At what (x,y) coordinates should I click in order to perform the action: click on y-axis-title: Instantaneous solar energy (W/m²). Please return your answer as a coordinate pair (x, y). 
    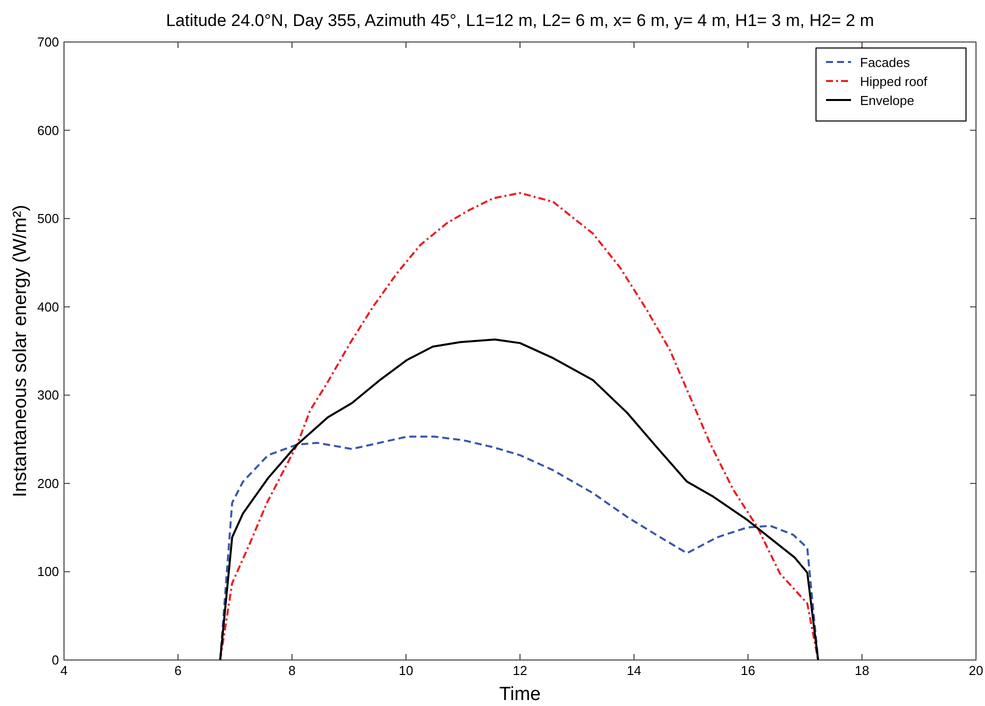
    Looking at the image, I should click on (20, 351).